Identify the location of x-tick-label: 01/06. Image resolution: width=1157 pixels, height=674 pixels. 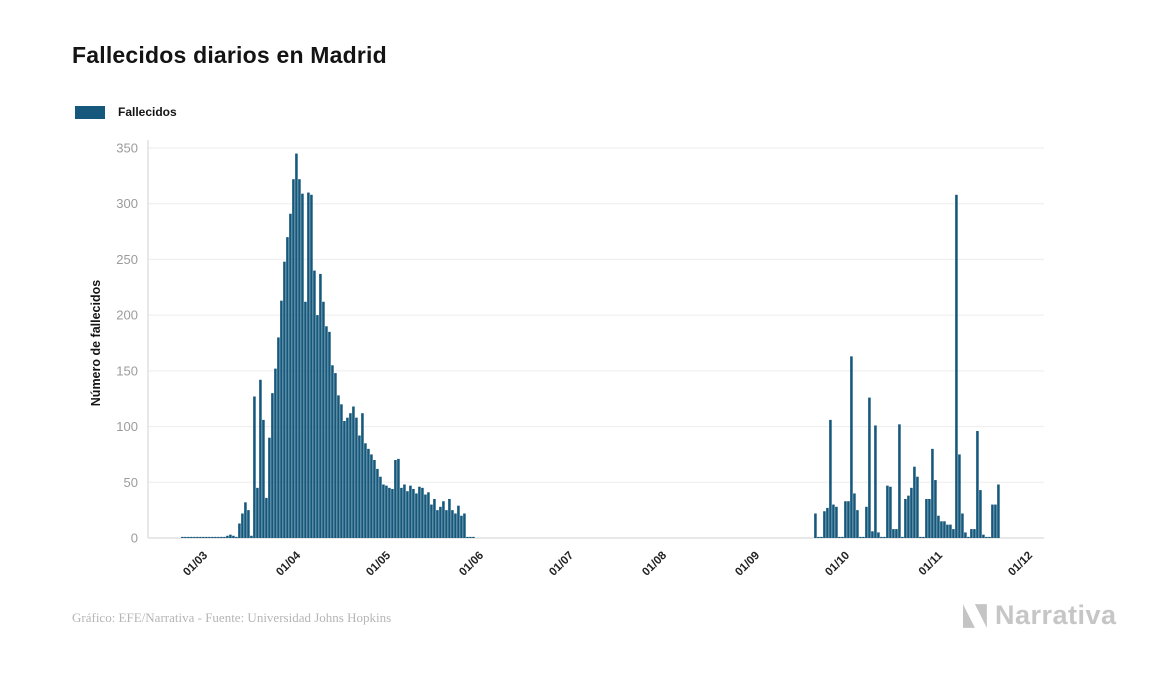
(471, 564).